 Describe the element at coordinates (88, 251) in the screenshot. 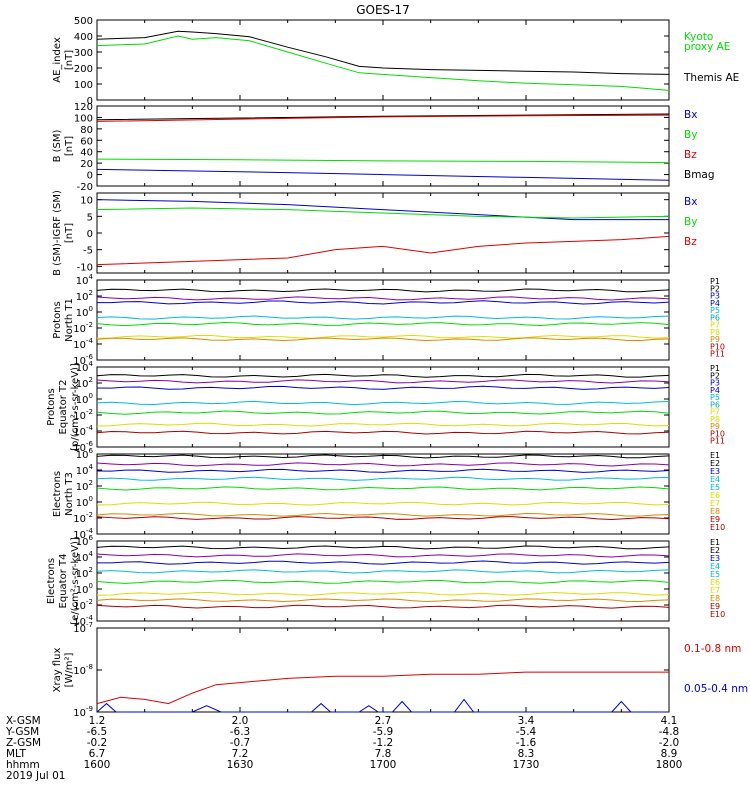

I see `y-tick-label: -5` at that location.